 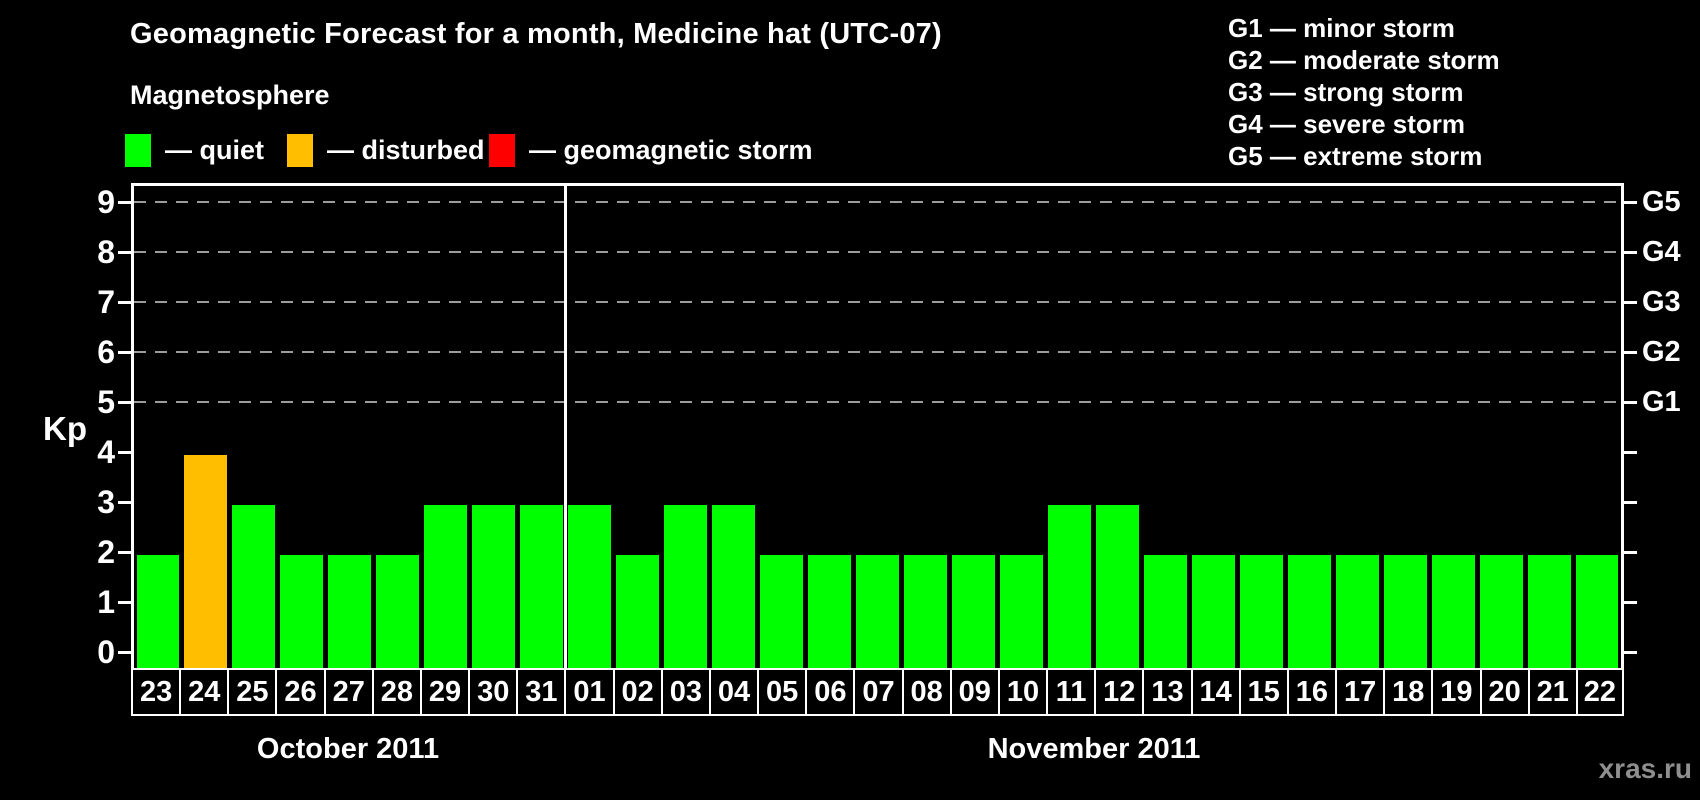 What do you see at coordinates (877, 402) in the screenshot?
I see `gridline-kp5` at bounding box center [877, 402].